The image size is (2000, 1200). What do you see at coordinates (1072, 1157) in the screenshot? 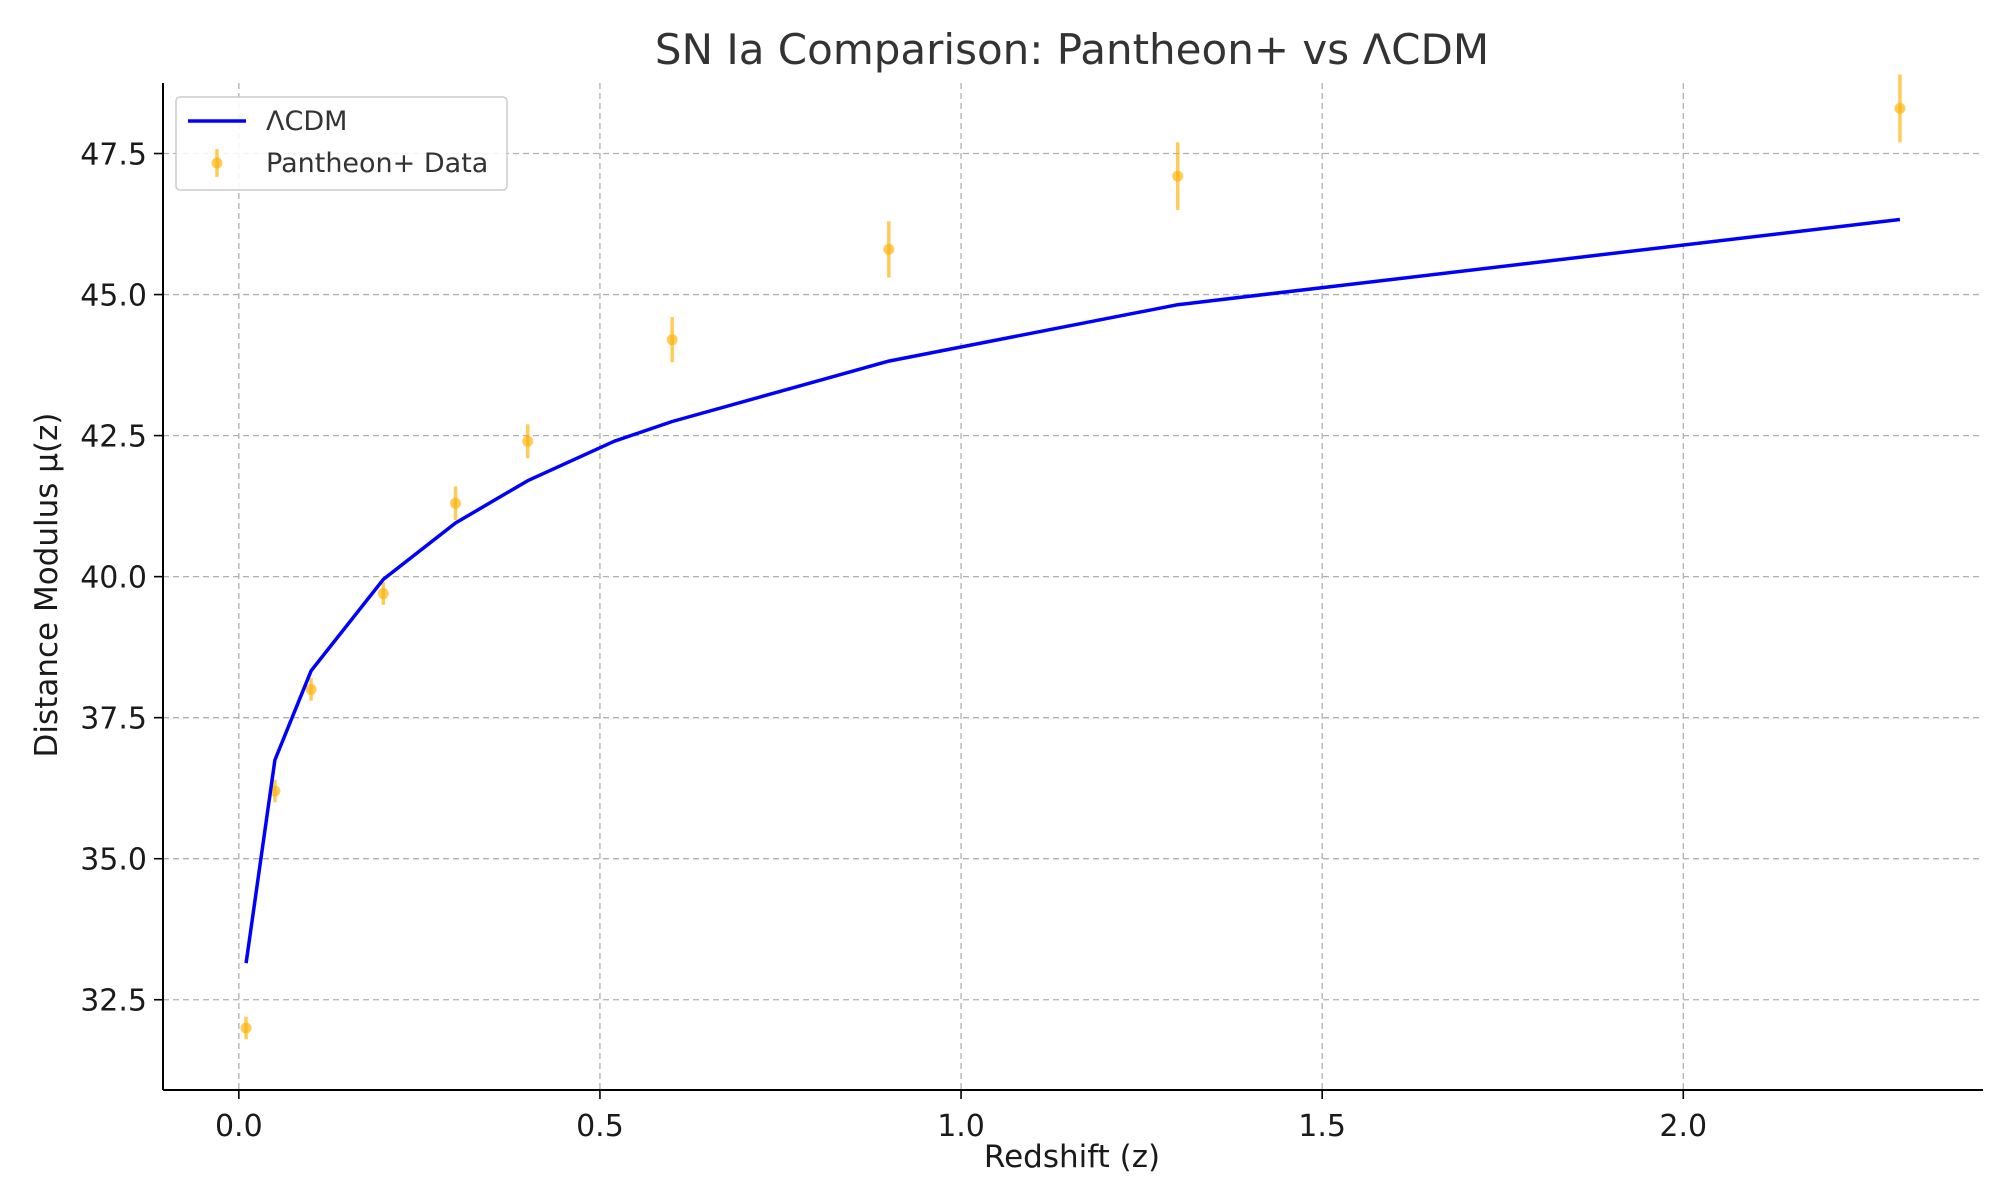
I see `x-axis-title: Redshift (z)` at bounding box center [1072, 1157].